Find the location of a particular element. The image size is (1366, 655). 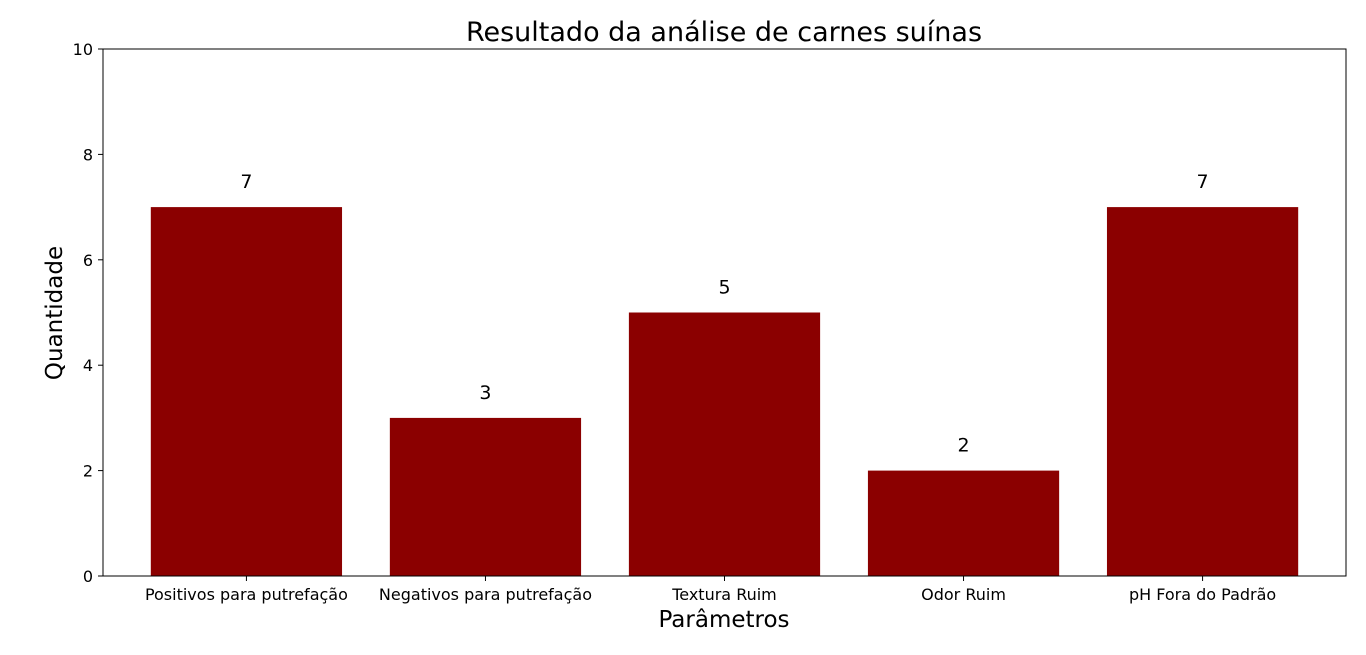

y-tick-label: 4 is located at coordinates (88, 365).